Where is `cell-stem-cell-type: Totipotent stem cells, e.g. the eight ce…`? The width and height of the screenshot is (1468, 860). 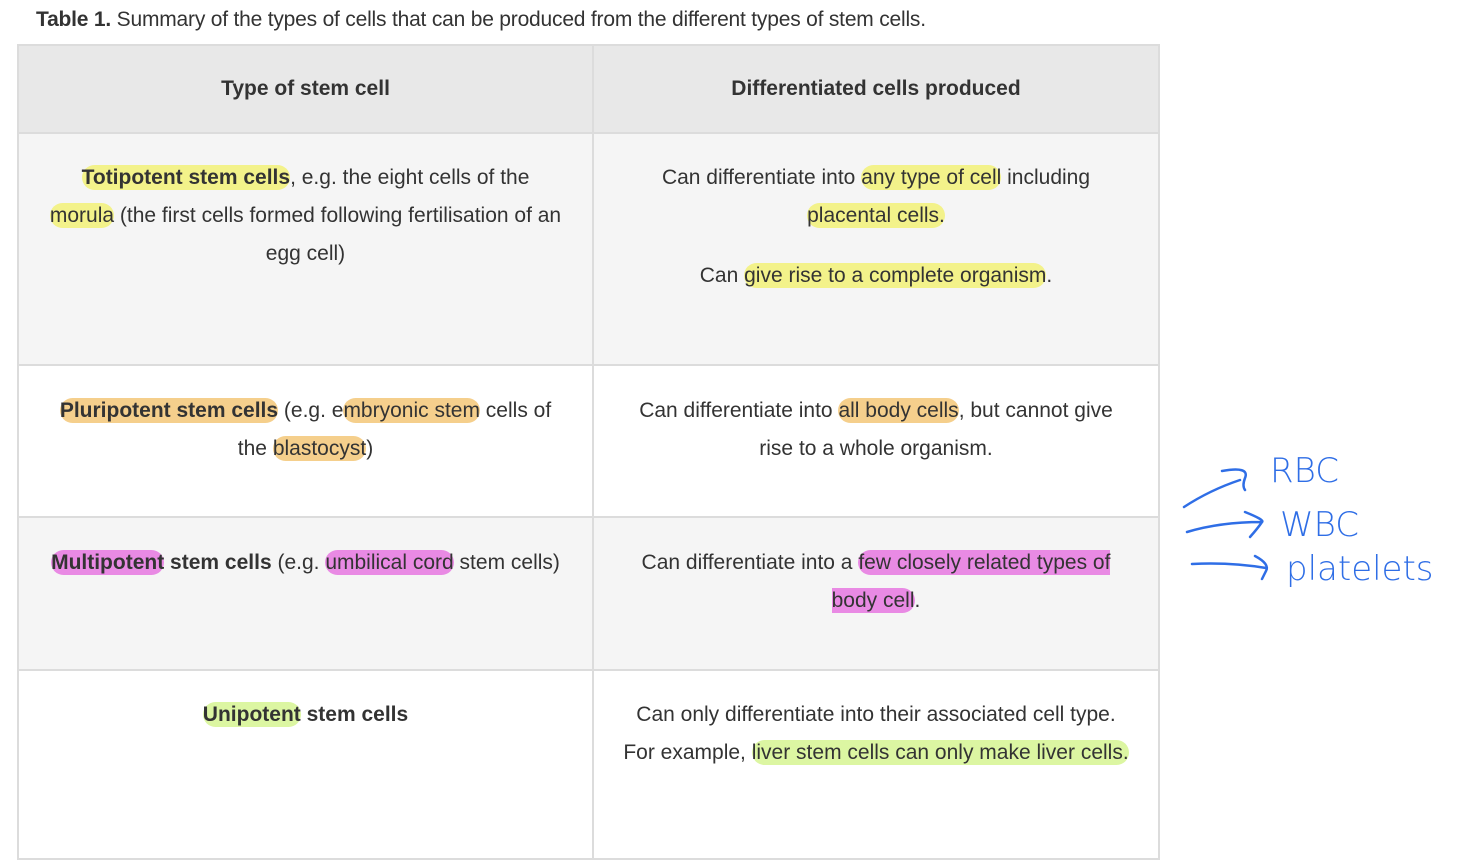
cell-stem-cell-type: Totipotent stem cells, e.g. the eight ce… is located at coordinates (305, 249).